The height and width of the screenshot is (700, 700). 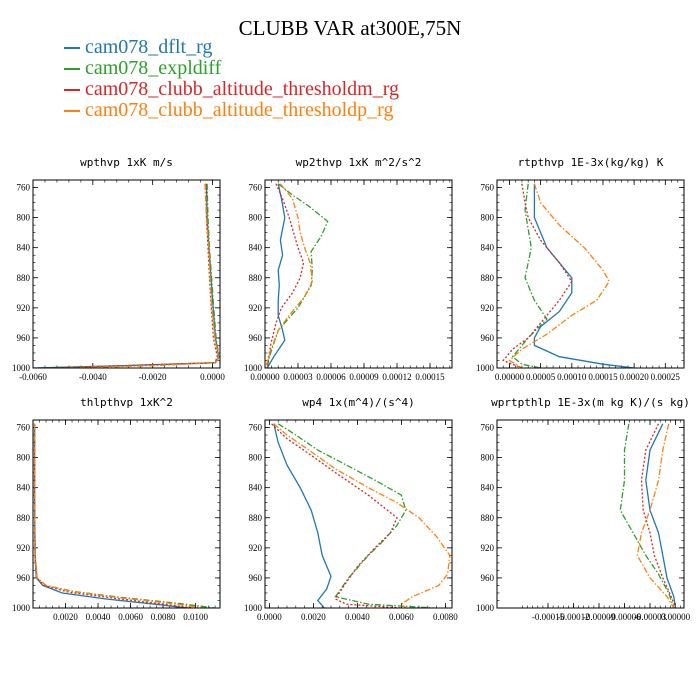 What do you see at coordinates (359, 162) in the screenshot?
I see `panel-title: wp2thvp 1xK m^2/s^2` at bounding box center [359, 162].